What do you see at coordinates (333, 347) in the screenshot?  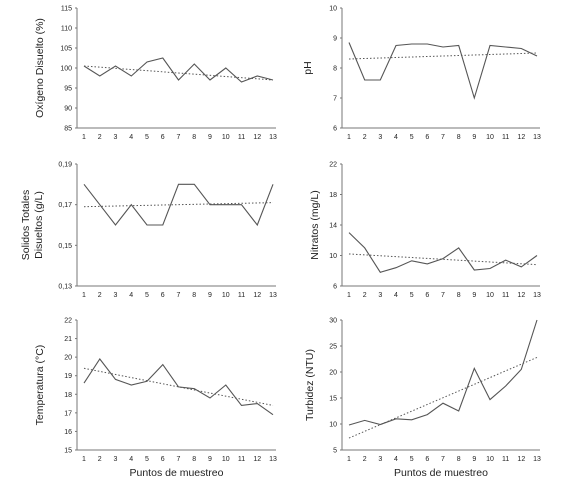 I see `y-tick-label: 25` at bounding box center [333, 347].